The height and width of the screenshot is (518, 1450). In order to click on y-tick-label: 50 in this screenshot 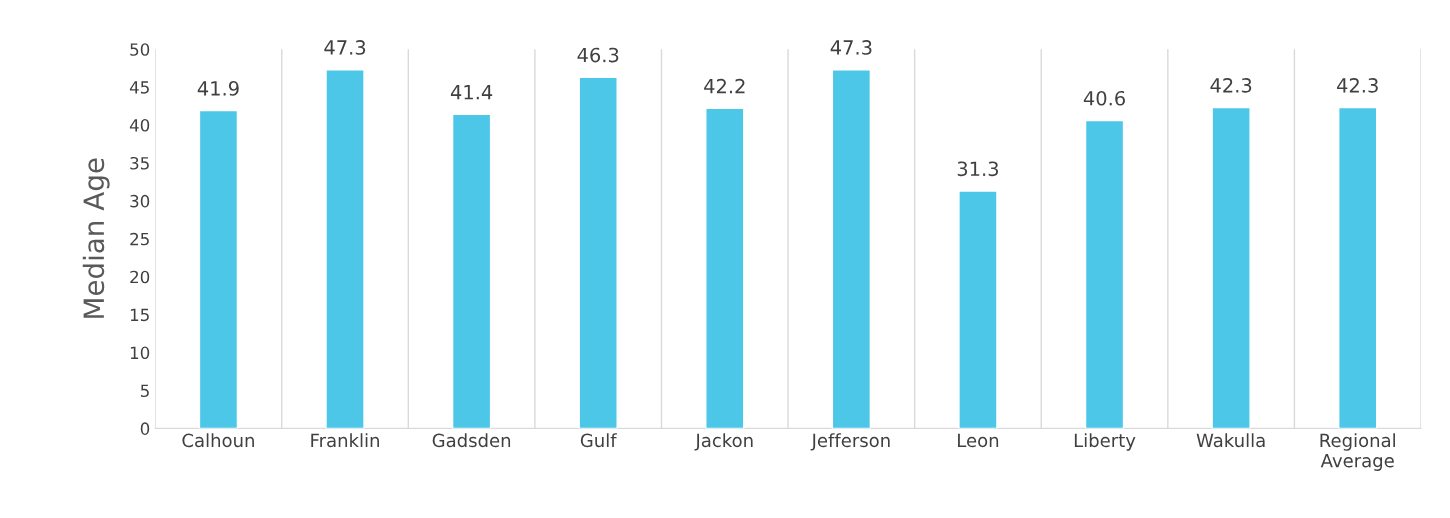, I will do `click(140, 49)`.